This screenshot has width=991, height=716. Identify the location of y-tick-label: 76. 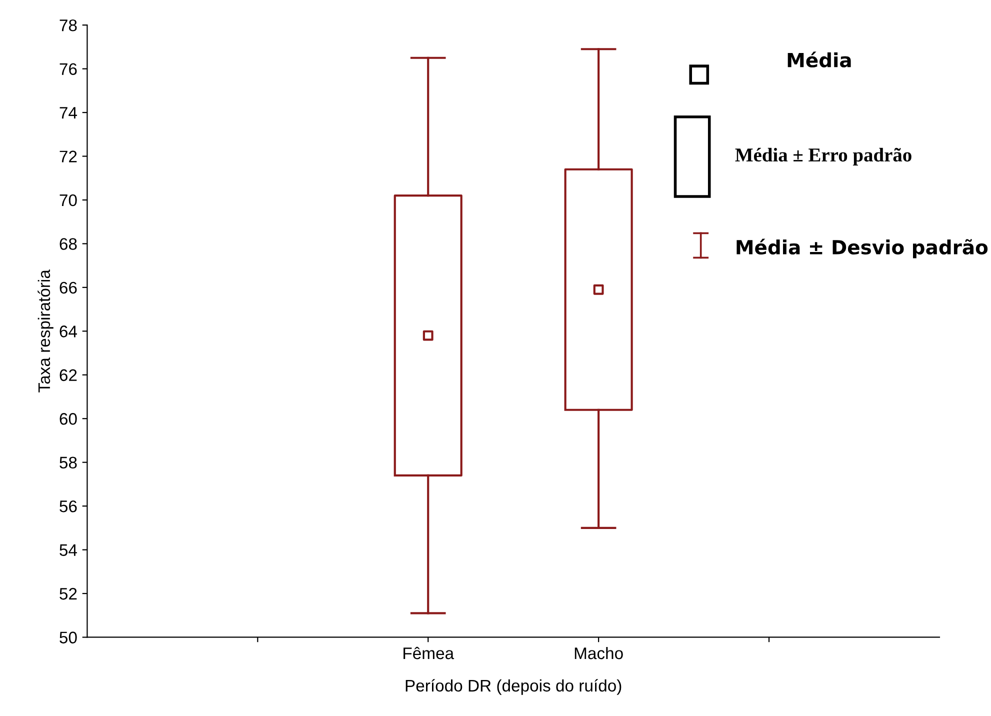
(68, 69).